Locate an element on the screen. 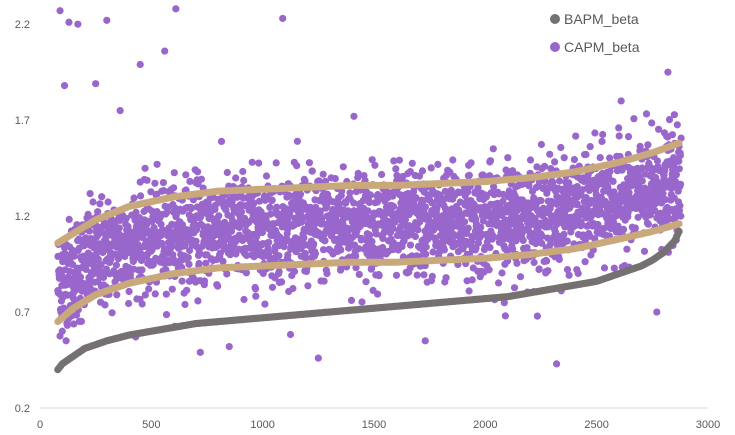 This screenshot has height=435, width=735. legend-label-capm: CAPM_beta is located at coordinates (602, 47).